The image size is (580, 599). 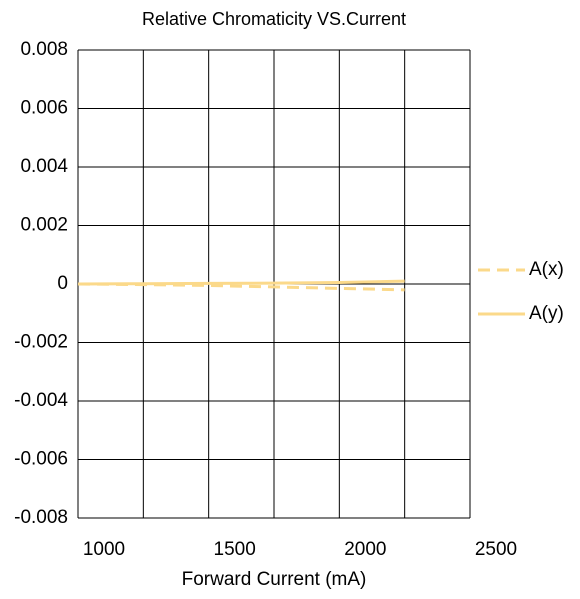 What do you see at coordinates (41, 400) in the screenshot?
I see `y-tick-label: -0.004` at bounding box center [41, 400].